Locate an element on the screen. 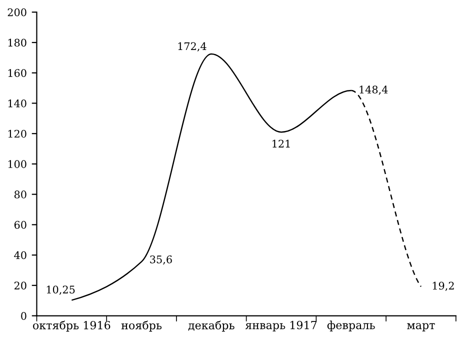 The image size is (471, 347). y-tick-label: 0 is located at coordinates (23, 316).